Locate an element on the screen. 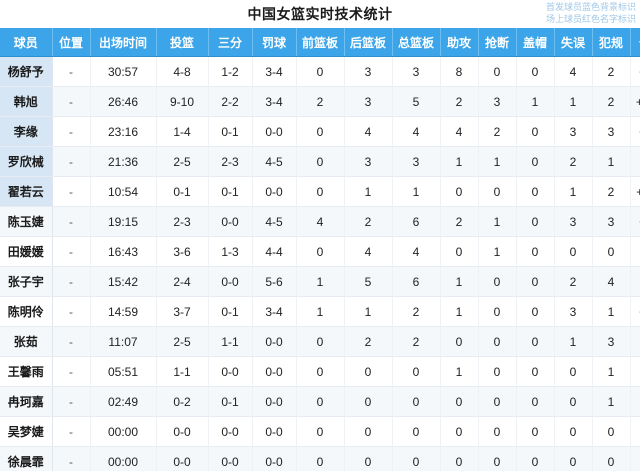 The height and width of the screenshot is (471, 640). column-header-12: 失误 is located at coordinates (573, 42).